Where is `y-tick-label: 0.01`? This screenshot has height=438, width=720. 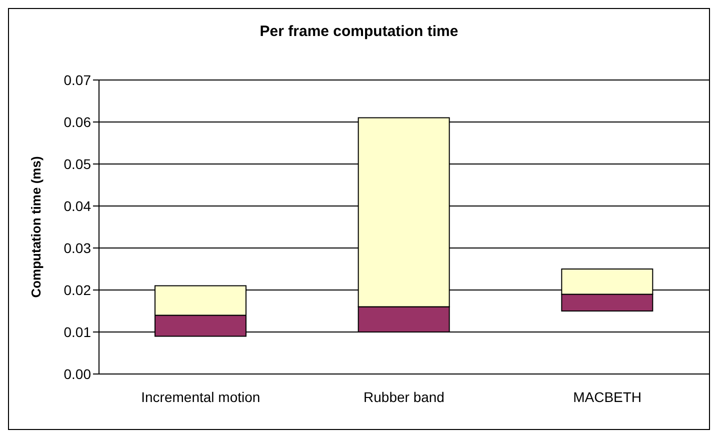 y-tick-label: 0.01 is located at coordinates (78, 332).